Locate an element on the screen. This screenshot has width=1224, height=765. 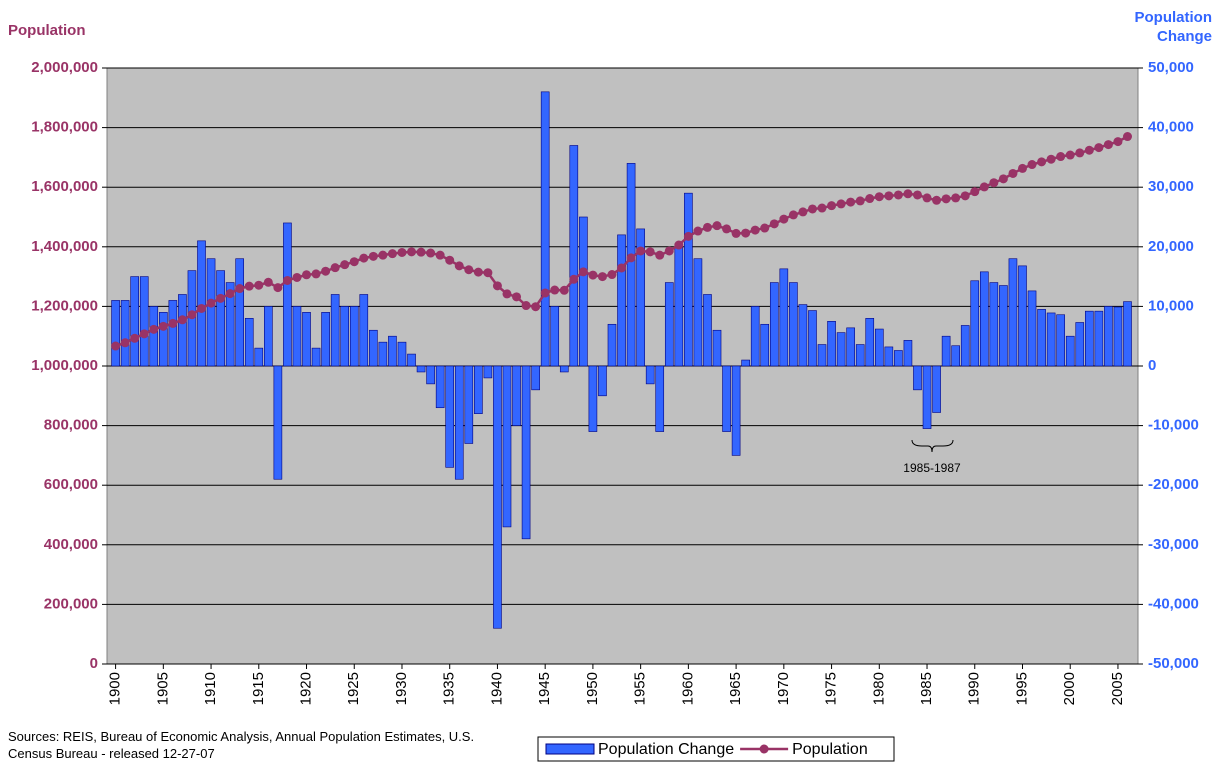
x-tick-label: 1920 is located at coordinates (305, 688).